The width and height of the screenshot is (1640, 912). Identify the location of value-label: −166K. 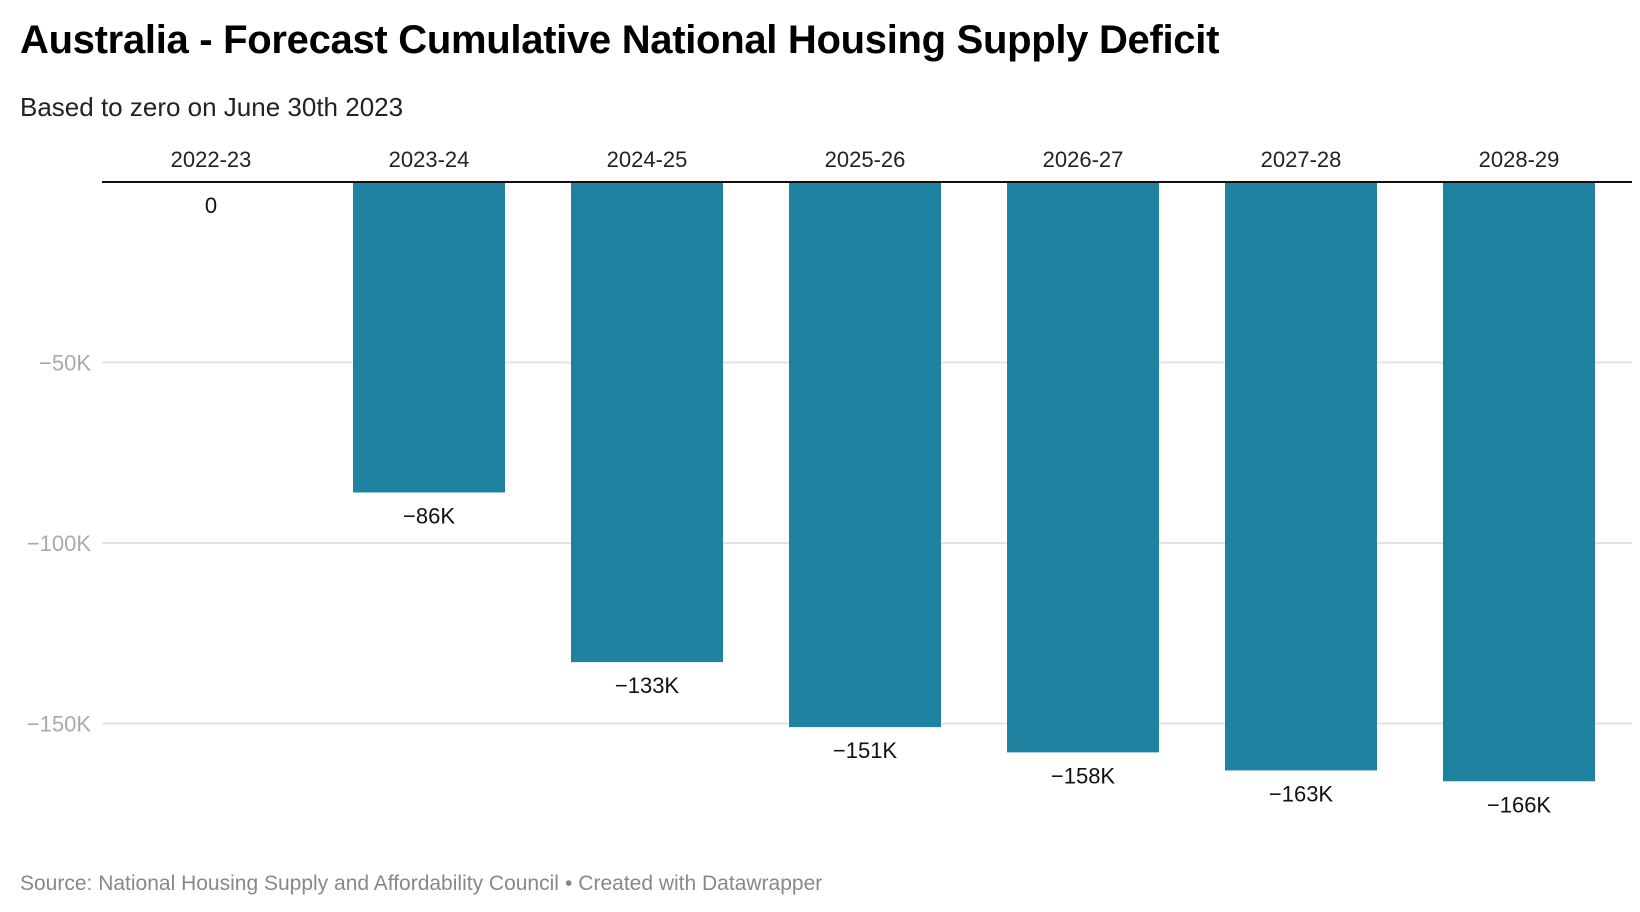
(1519, 804).